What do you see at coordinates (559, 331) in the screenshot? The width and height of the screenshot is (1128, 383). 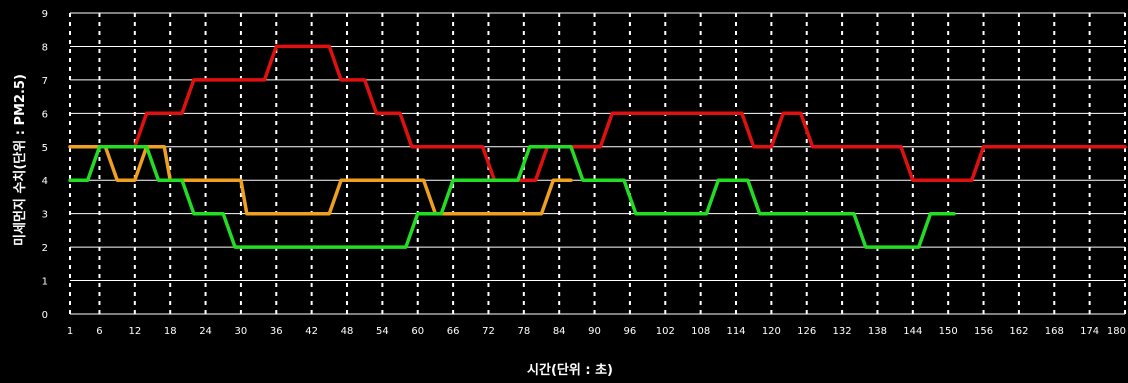 I see `x-tick-label-84: 84` at bounding box center [559, 331].